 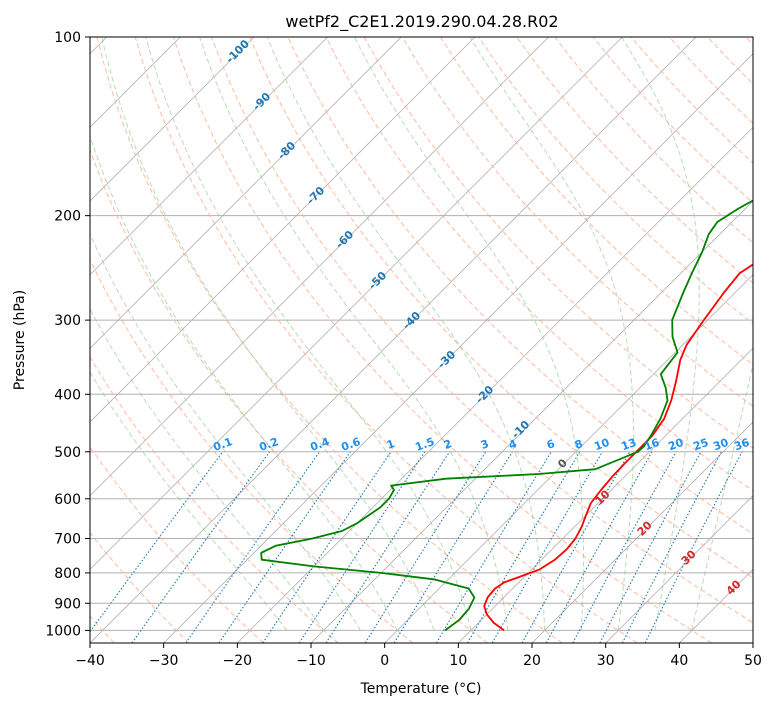 What do you see at coordinates (424, 444) in the screenshot?
I see `mixing-ratio-label: 1.5` at bounding box center [424, 444].